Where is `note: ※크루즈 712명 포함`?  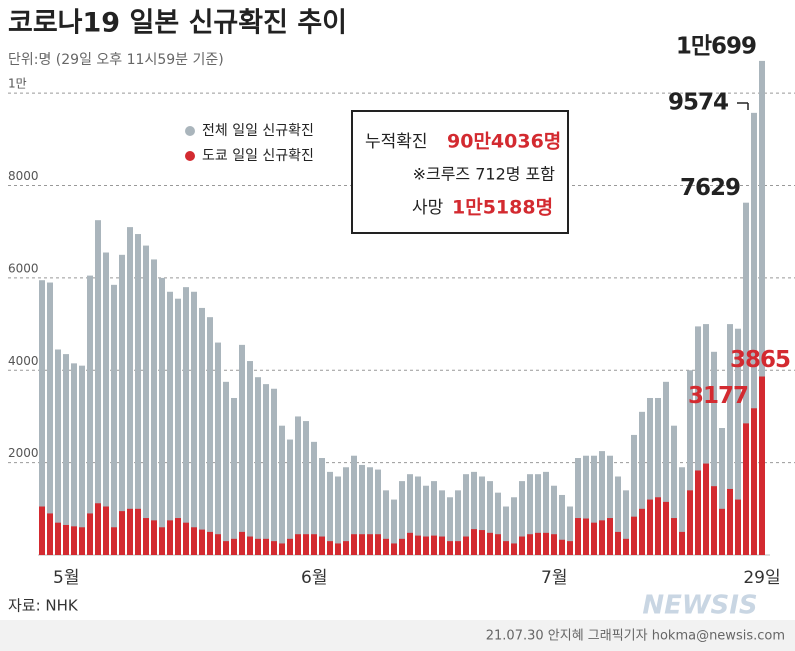 note: ※크루즈 712명 포함 is located at coordinates (484, 174).